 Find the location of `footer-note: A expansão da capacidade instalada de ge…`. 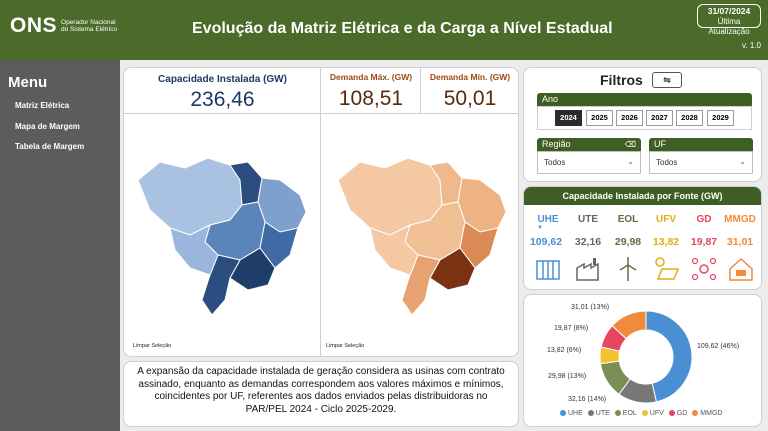

footer-note: A expansão da capacidade instalada de ge… is located at coordinates (321, 390).